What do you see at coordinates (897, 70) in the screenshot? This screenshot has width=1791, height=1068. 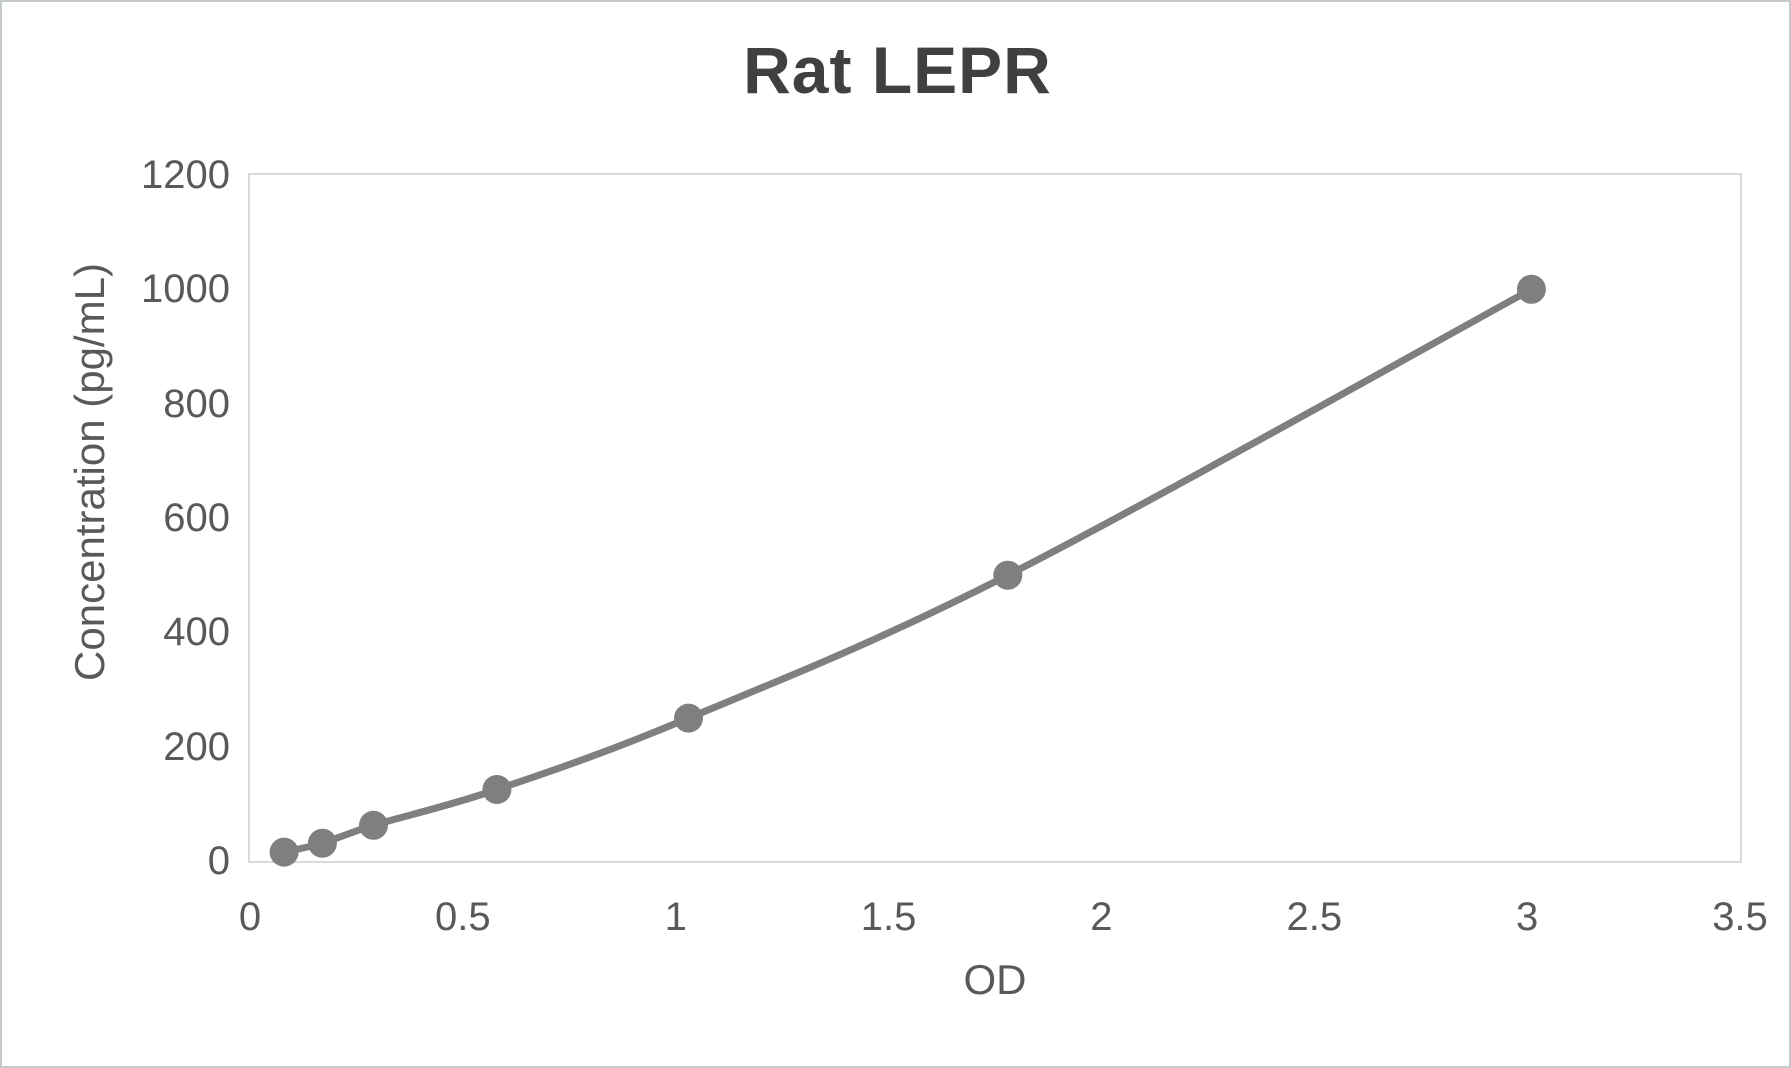 I see `chart-title: Rat LEPR` at bounding box center [897, 70].